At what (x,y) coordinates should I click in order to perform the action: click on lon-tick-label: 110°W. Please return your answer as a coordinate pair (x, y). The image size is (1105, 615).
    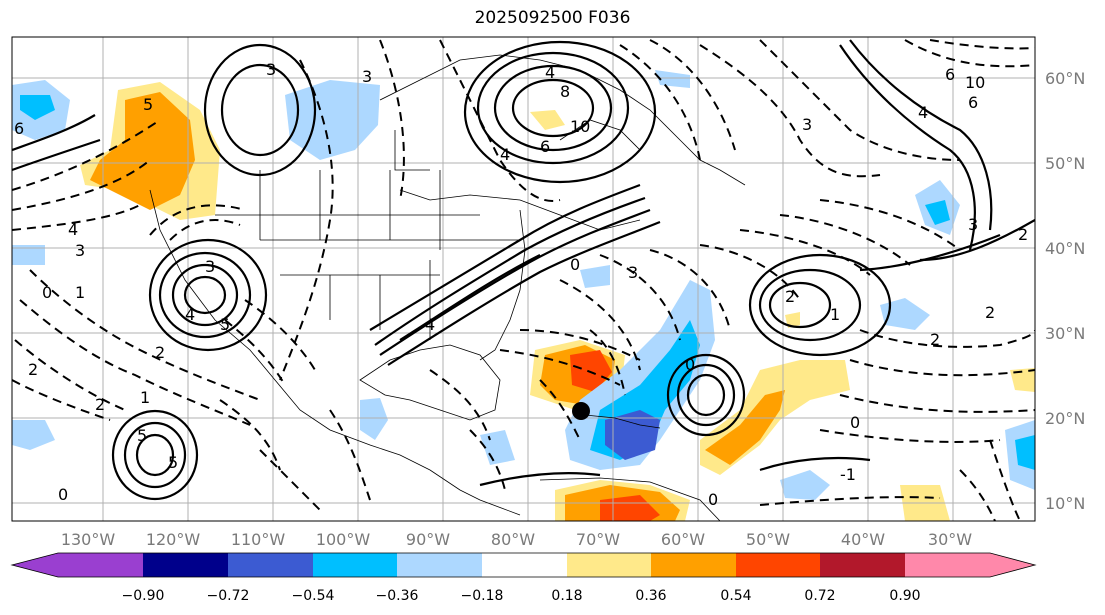
    Looking at the image, I should click on (258, 539).